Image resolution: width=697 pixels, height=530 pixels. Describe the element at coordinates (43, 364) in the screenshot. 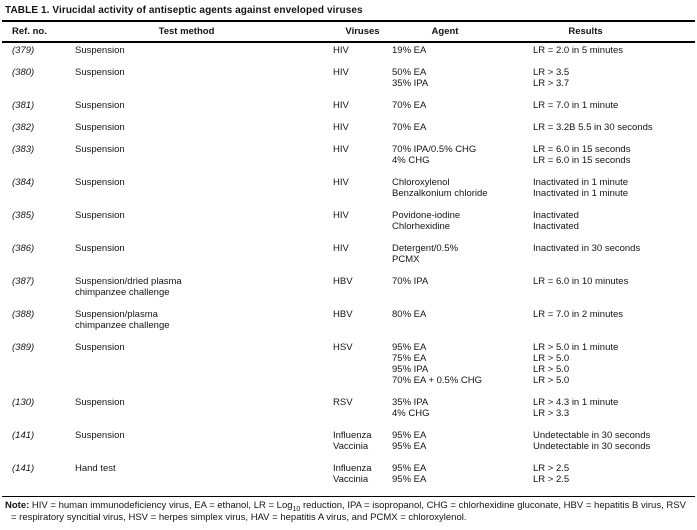

I see `ref-cell: (389)` at that location.